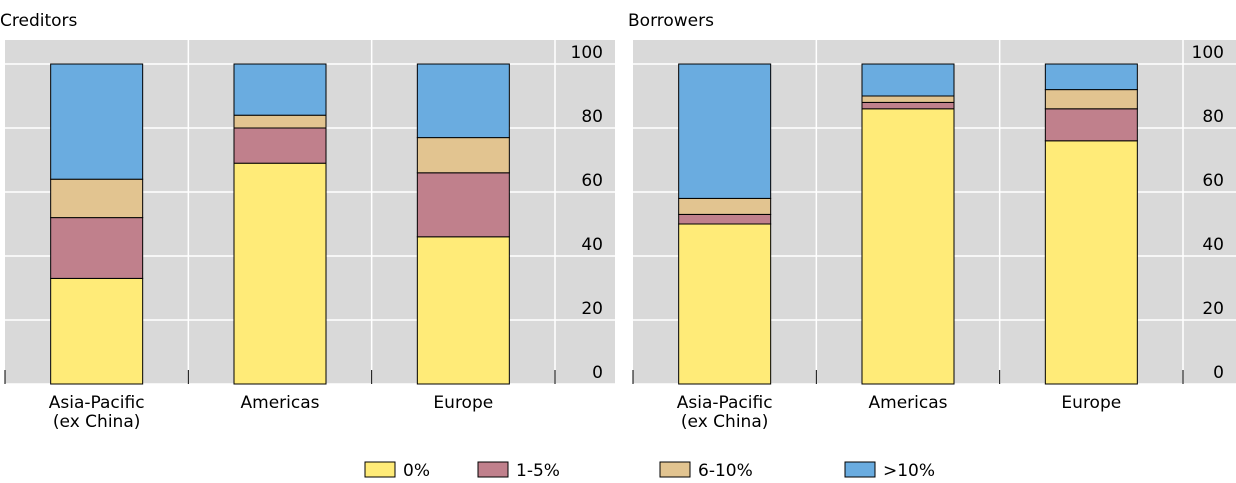 This screenshot has width=1236, height=483. I want to click on chart-title: Creditors, so click(39, 21).